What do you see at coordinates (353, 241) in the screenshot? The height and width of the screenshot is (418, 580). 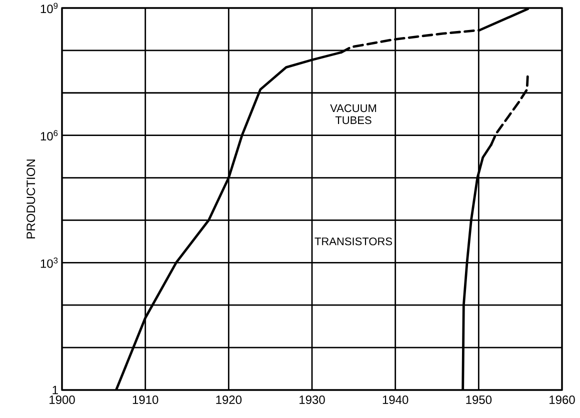 I see `annotation: TRANSISTORS` at bounding box center [353, 241].